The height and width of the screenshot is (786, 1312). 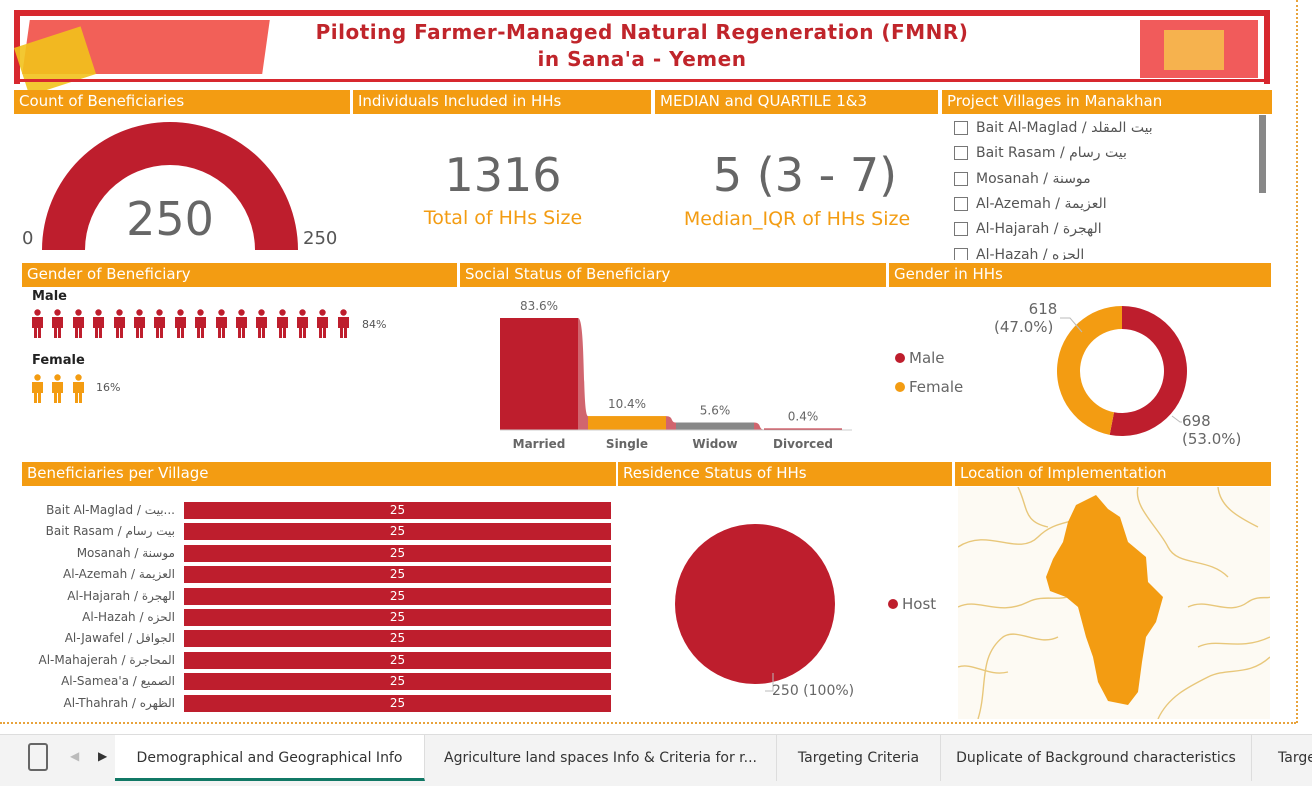 I want to click on residence-leader-line, so click(x=769, y=682).